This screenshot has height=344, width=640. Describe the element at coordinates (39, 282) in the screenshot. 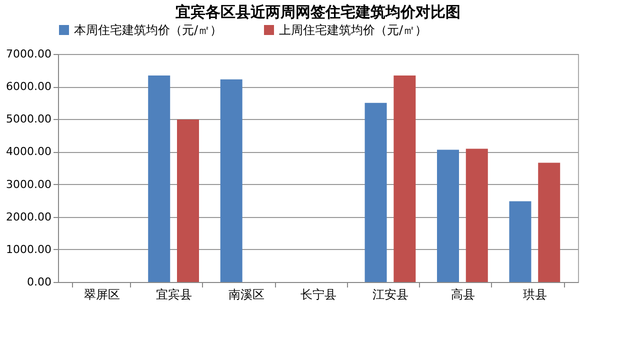

I see `y-tick-label: 0.00` at that location.